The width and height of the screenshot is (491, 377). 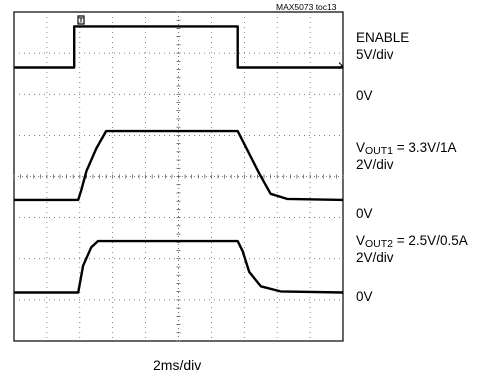 I want to click on enable-scale: 5V/div, so click(x=375, y=54).